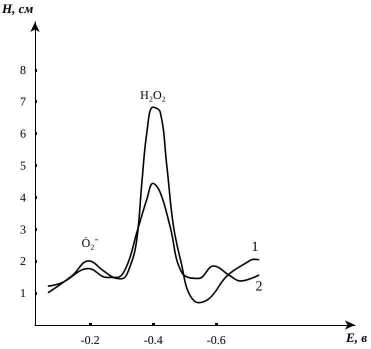 This screenshot has height=349, width=371. I want to click on y-tick-label: 5, so click(23, 165).